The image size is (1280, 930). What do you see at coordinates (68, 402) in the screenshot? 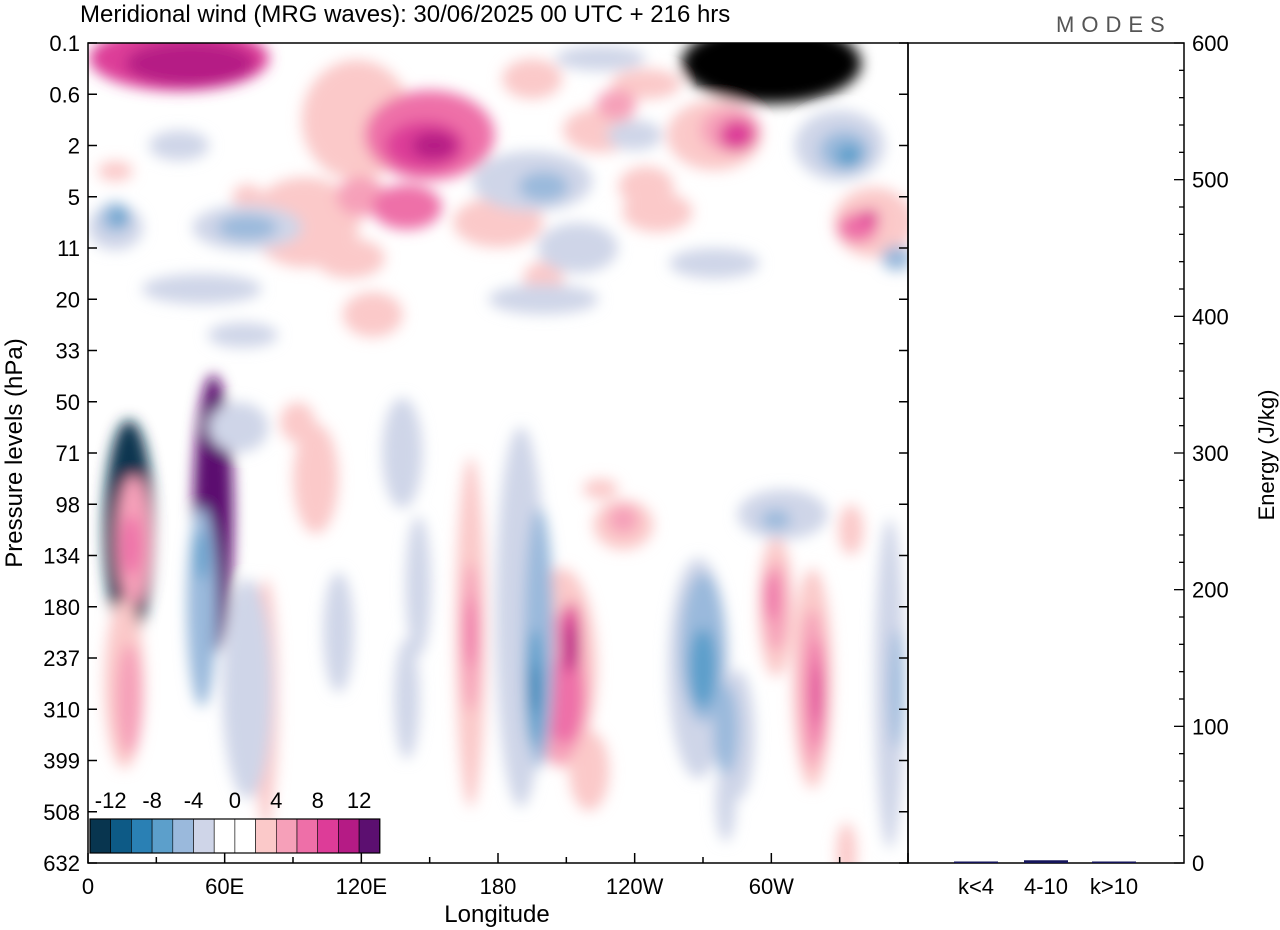
I see `y-tick-label: 50` at bounding box center [68, 402].